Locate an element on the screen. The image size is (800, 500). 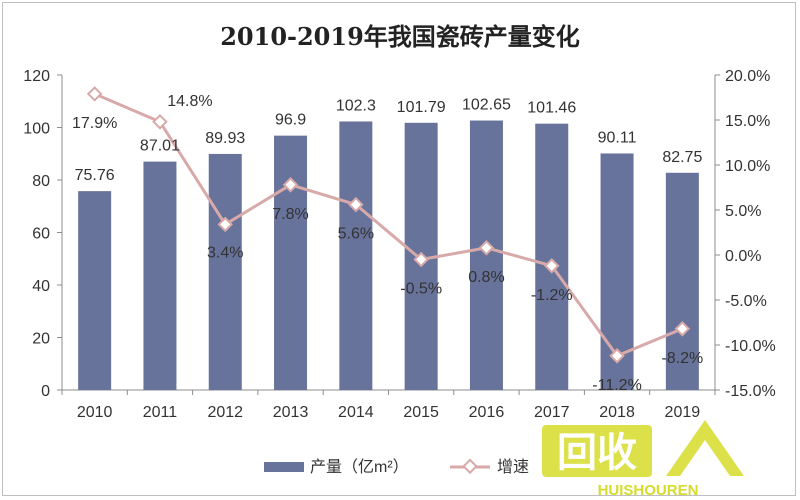
x-tick-label: 2012 is located at coordinates (225, 412).